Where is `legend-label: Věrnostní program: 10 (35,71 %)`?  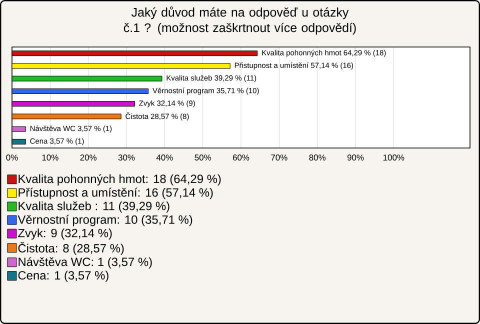
legend-label: Věrnostní program: 10 (35,71 %) is located at coordinates (105, 220).